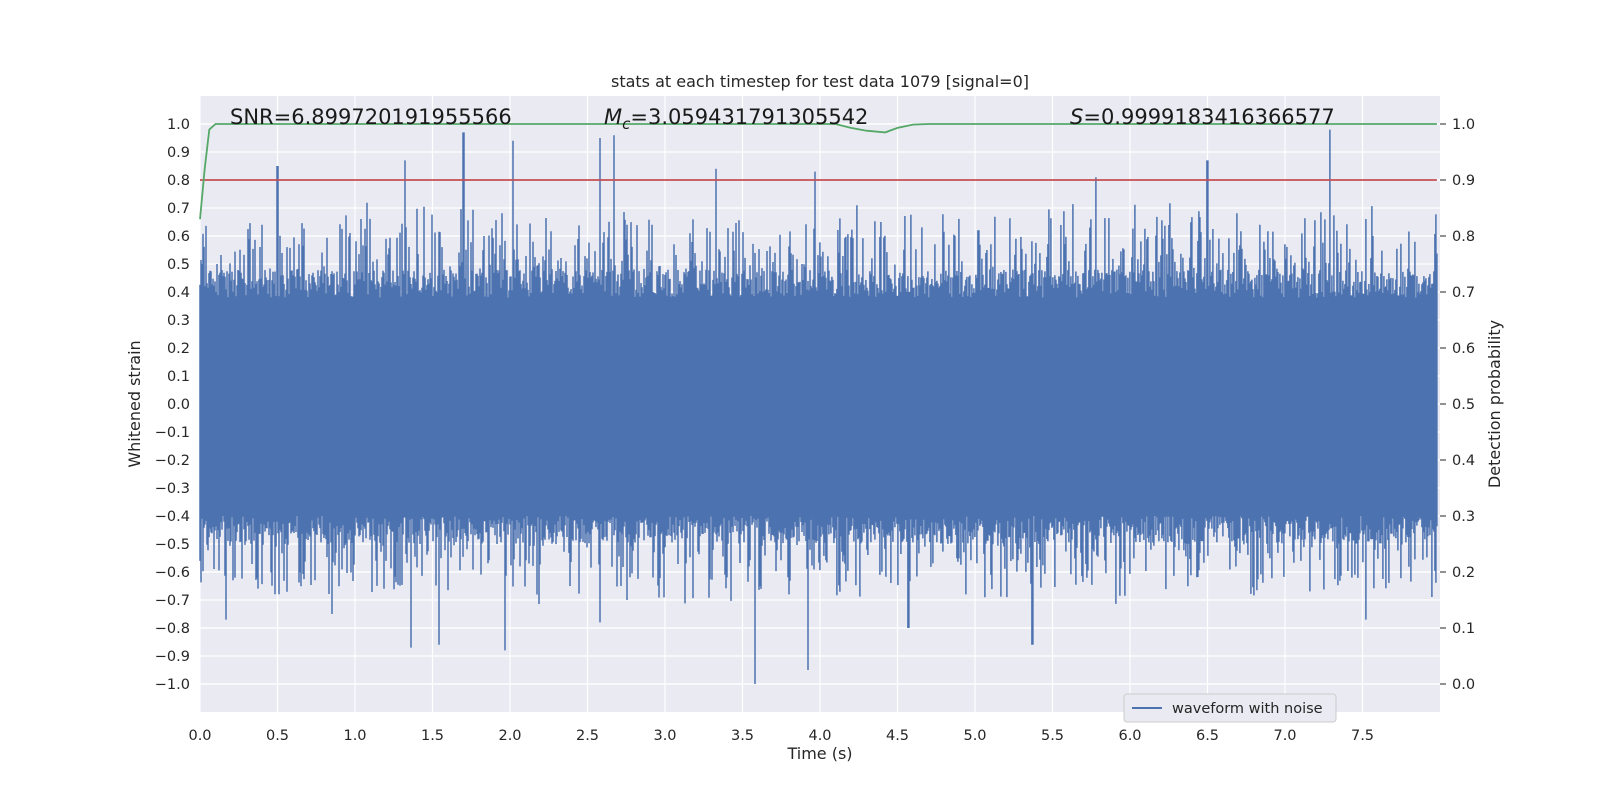 The height and width of the screenshot is (800, 1600). What do you see at coordinates (172, 433) in the screenshot?
I see `y-tick-label: −0.1` at bounding box center [172, 433].